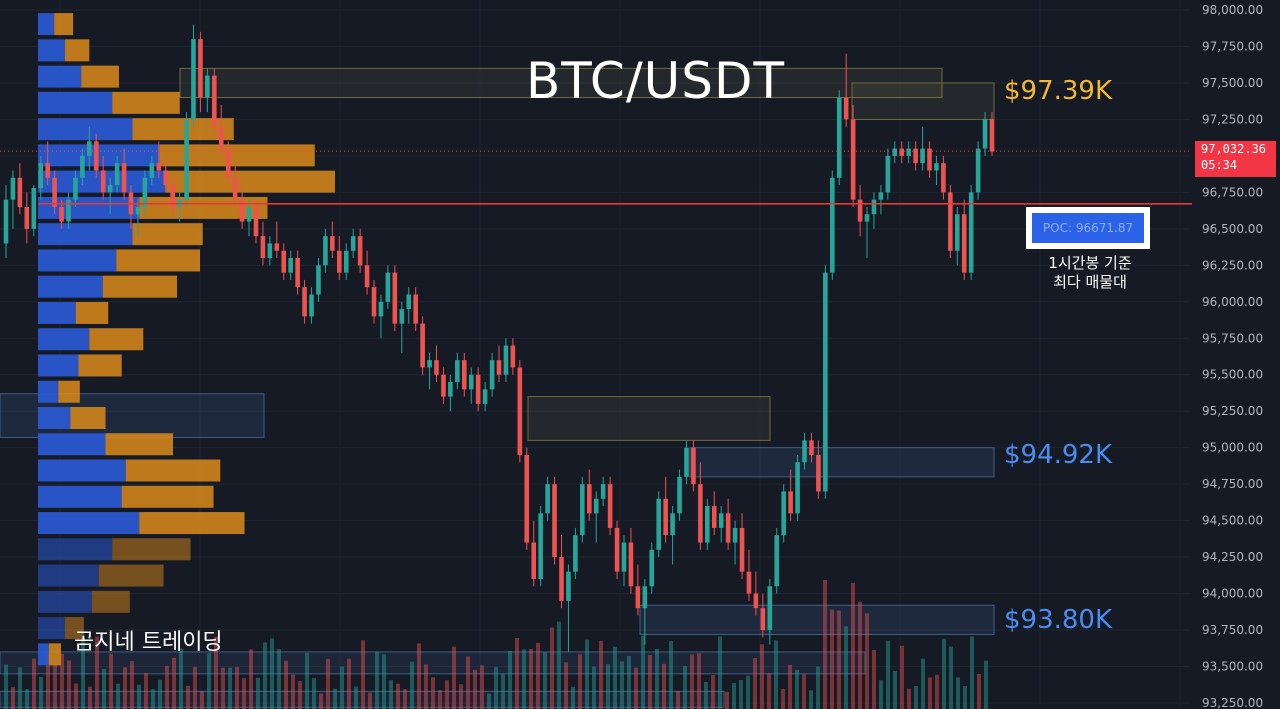  What do you see at coordinates (1232, 521) in the screenshot?
I see `y-tick-label: 94,500.00` at bounding box center [1232, 521].